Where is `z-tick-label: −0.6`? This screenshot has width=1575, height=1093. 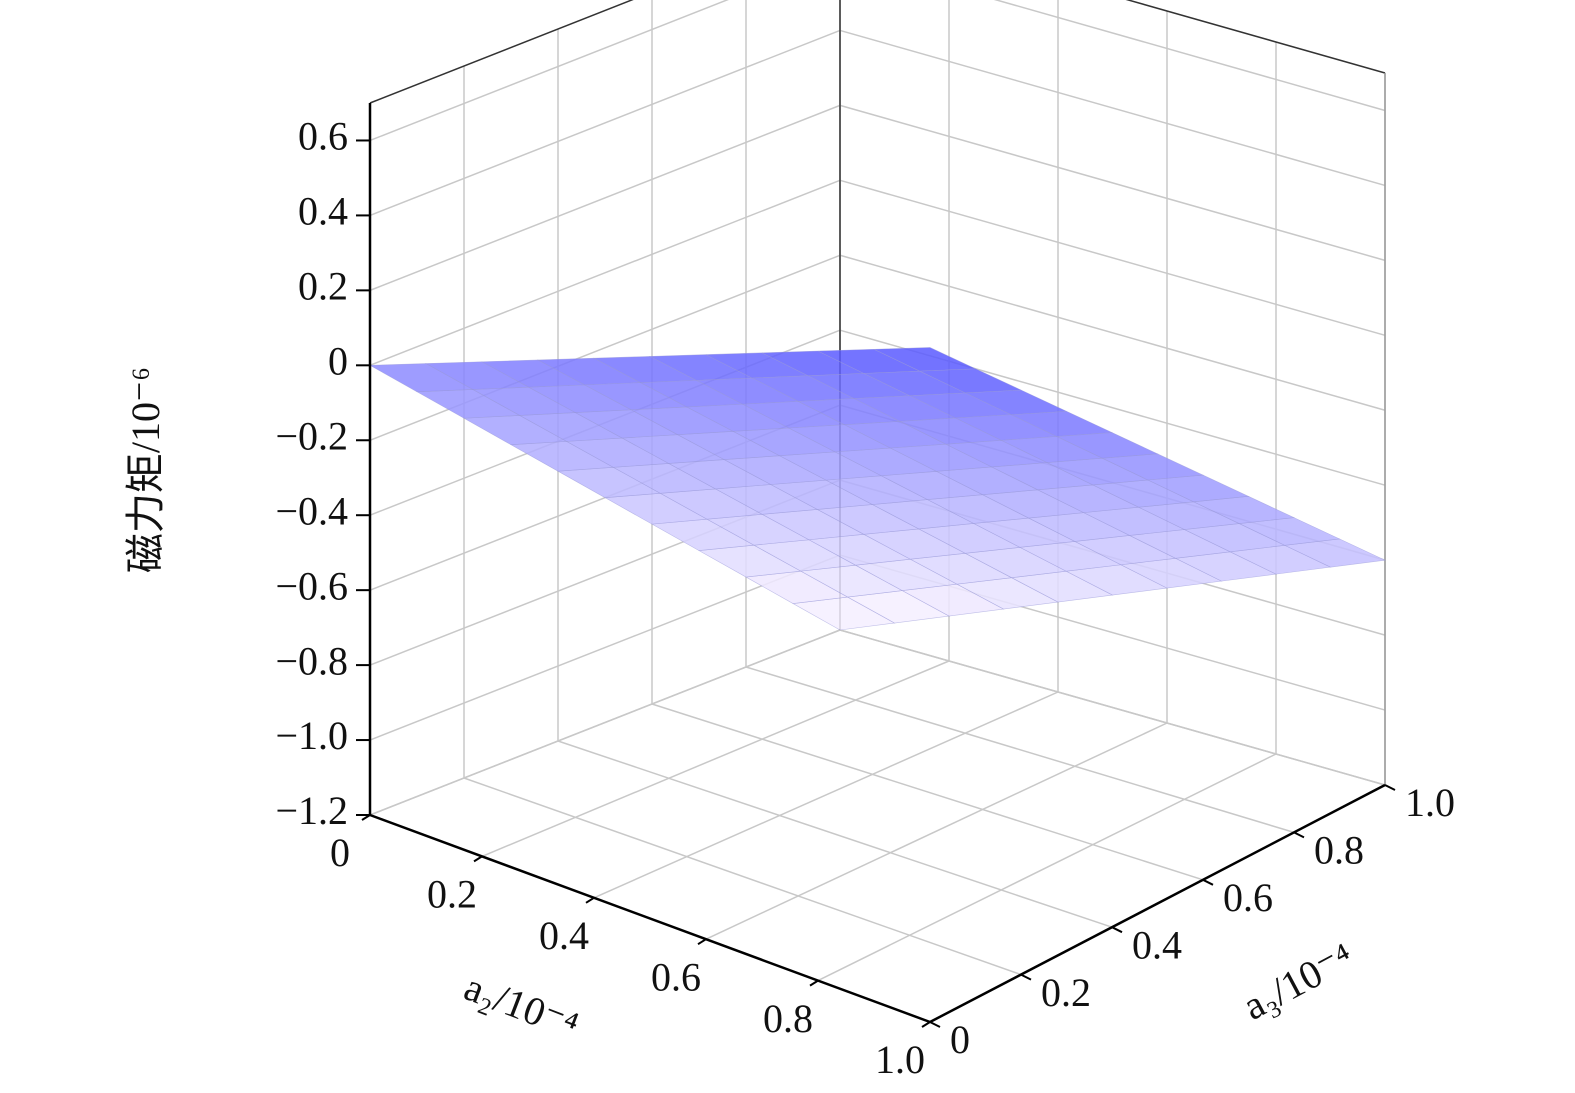 z-tick-label: −0.6 is located at coordinates (311, 585).